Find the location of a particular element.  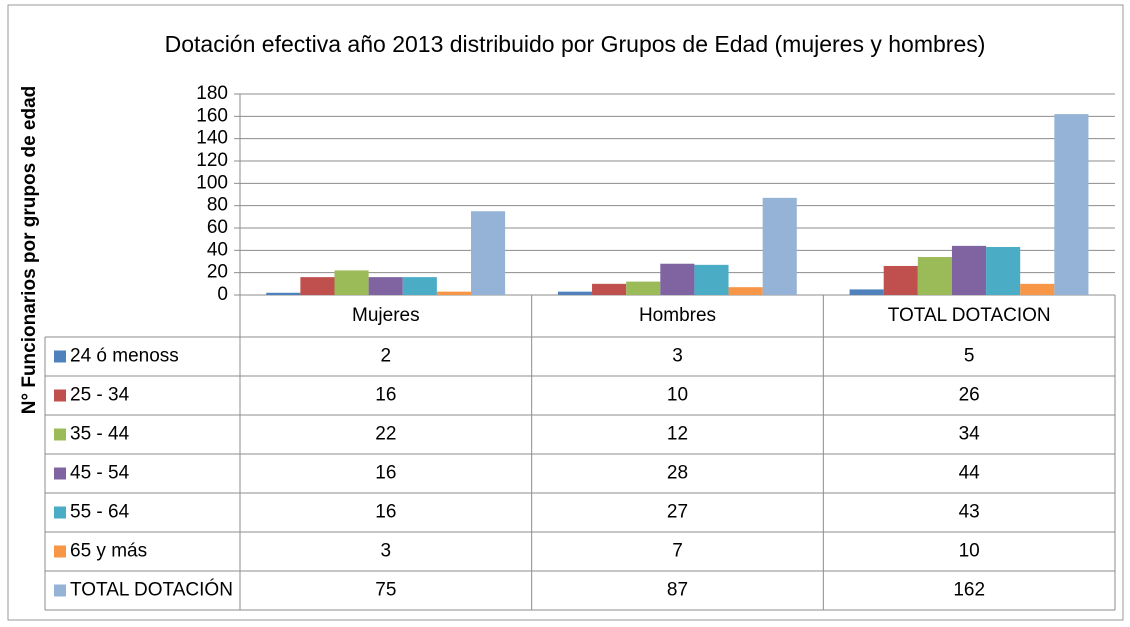

x-tick-label: TOTAL DOTACION is located at coordinates (969, 315).